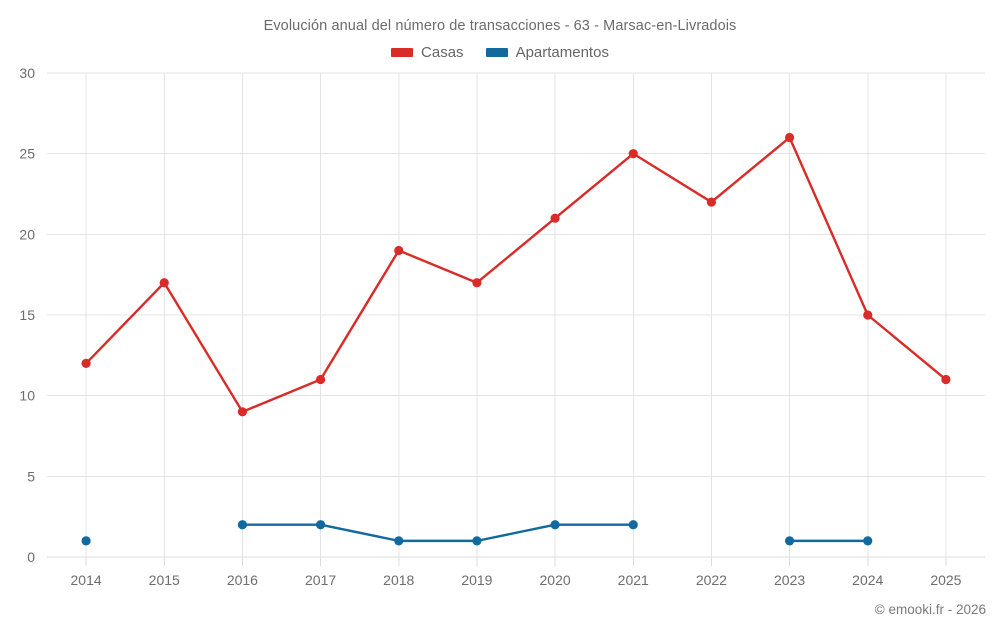  What do you see at coordinates (633, 580) in the screenshot?
I see `x-axis-tick-label: 2021` at bounding box center [633, 580].